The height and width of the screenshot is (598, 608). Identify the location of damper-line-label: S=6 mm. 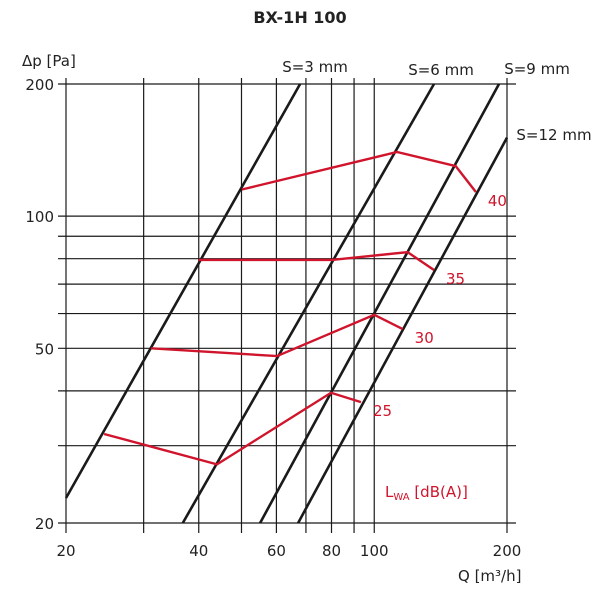
(441, 70).